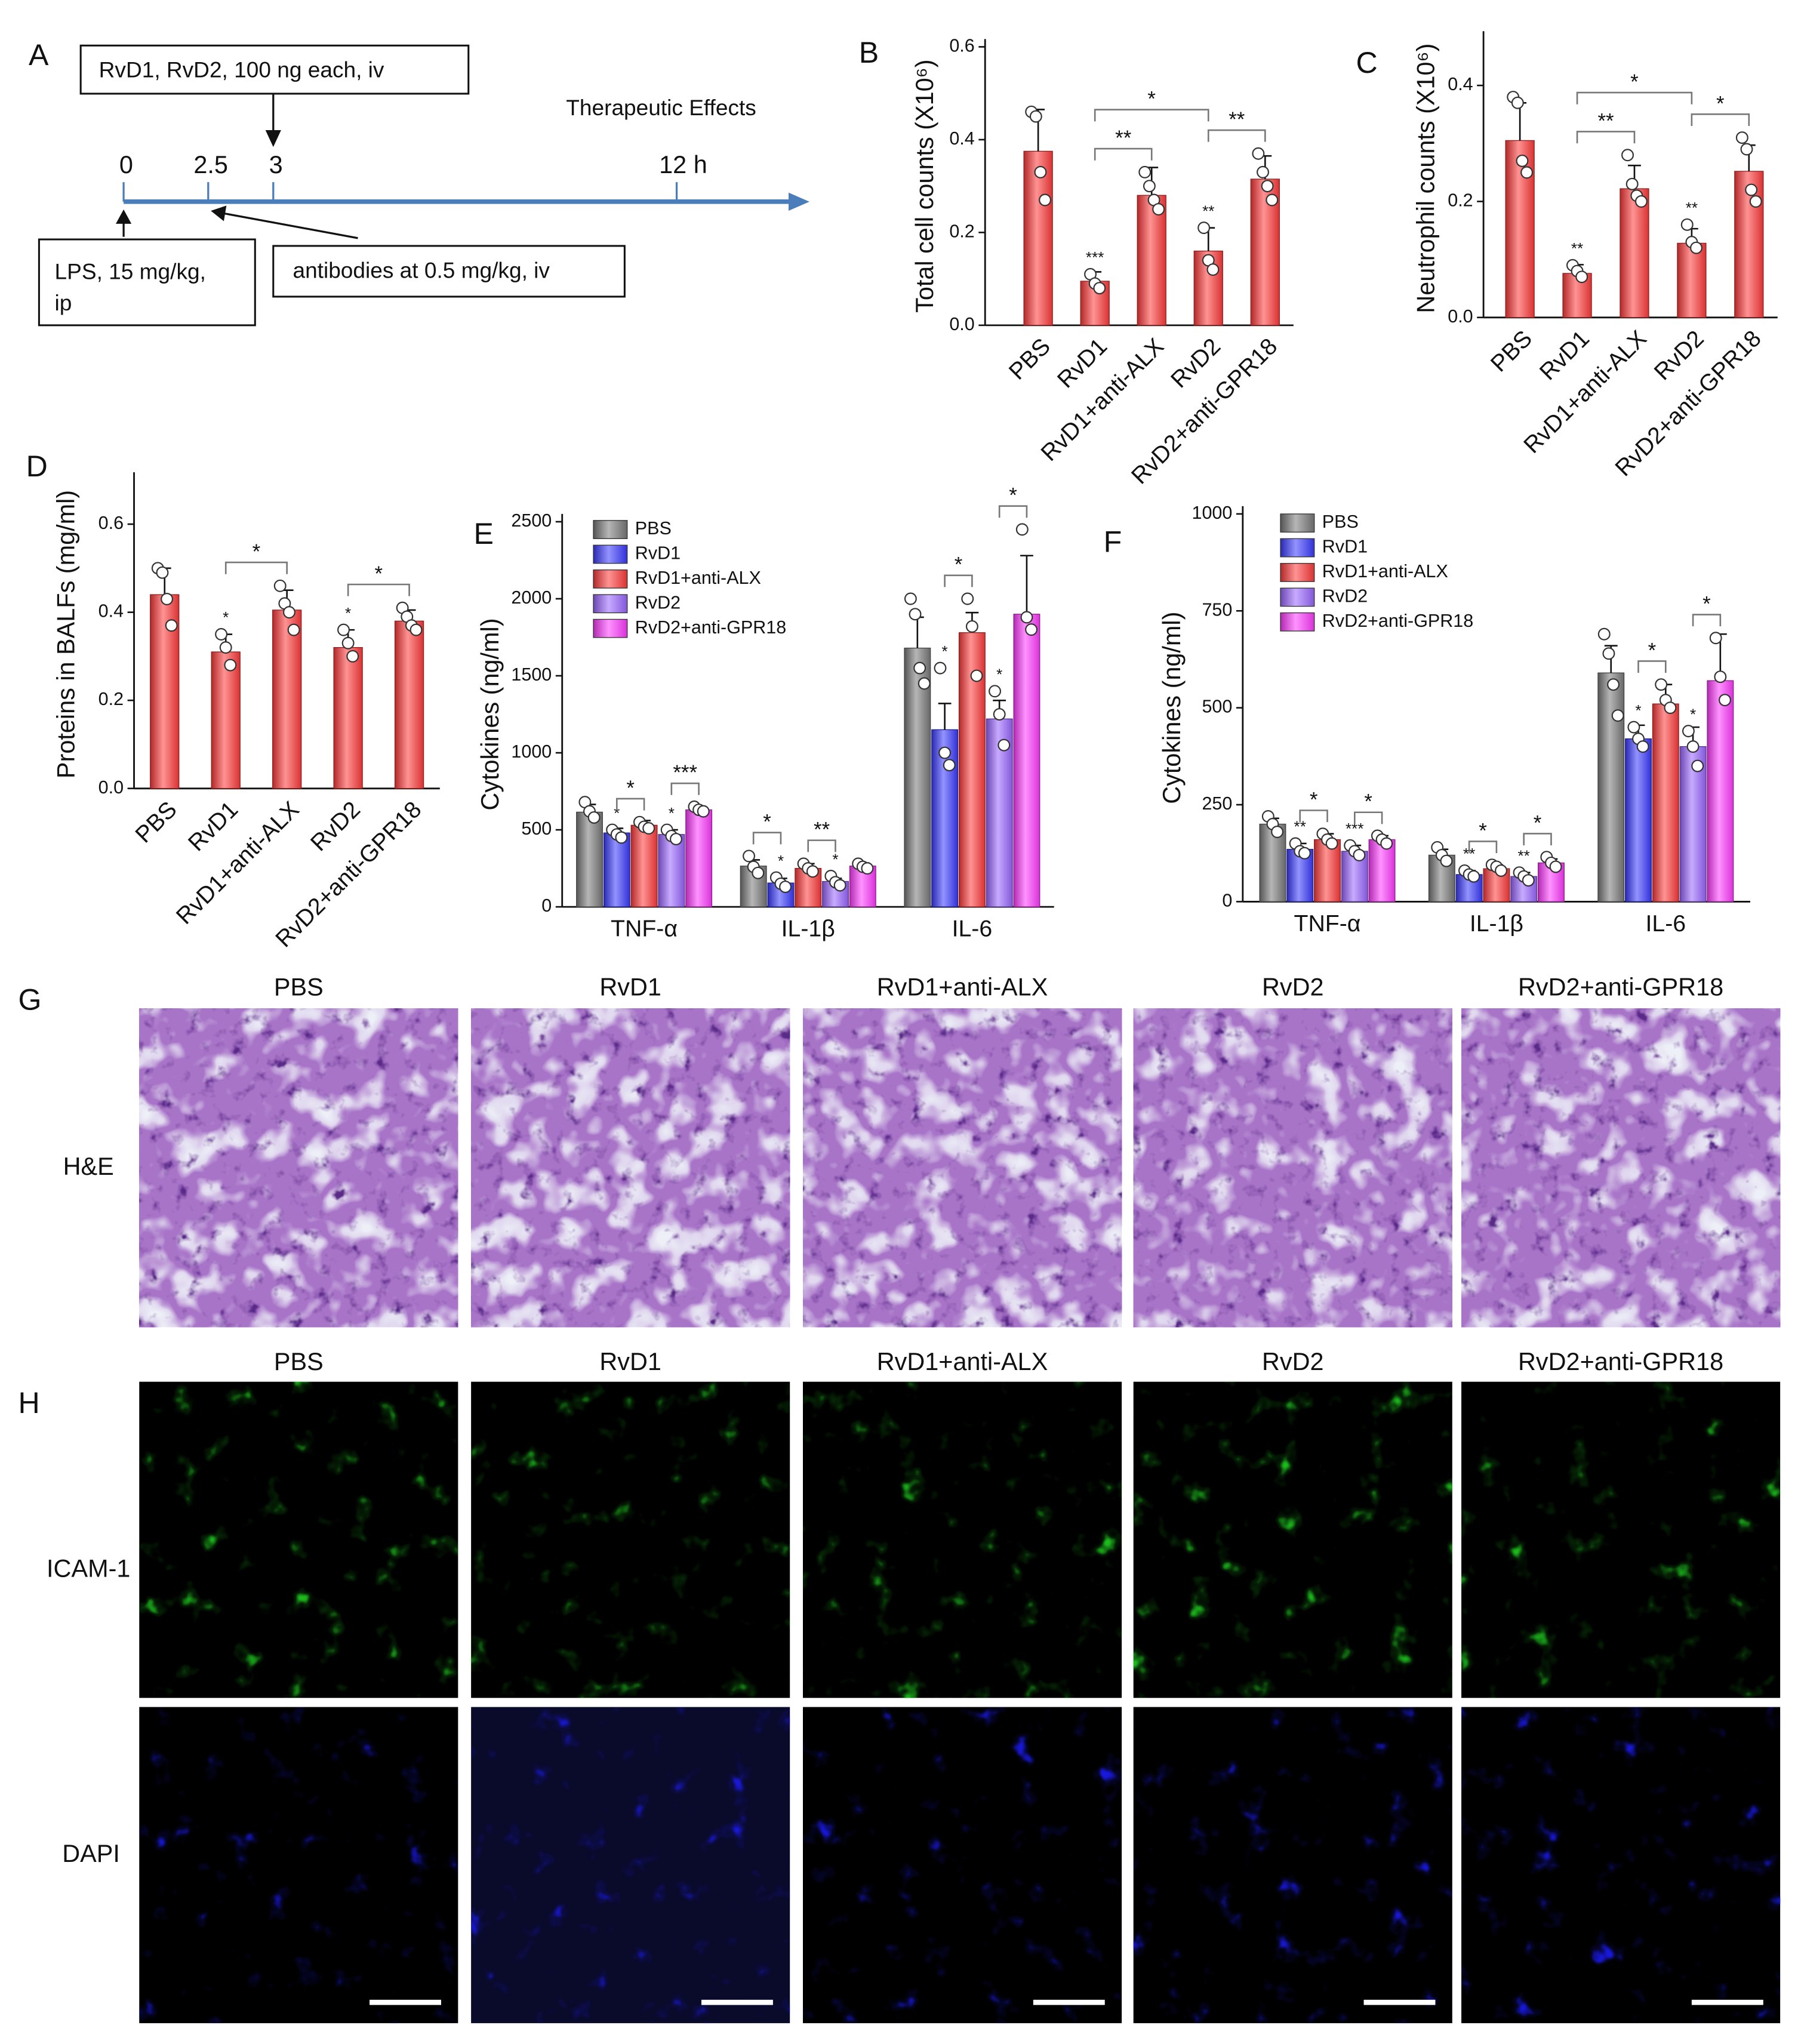  Describe the element at coordinates (962, 987) in the screenshot. I see `column-label: RvD1+anti-ALX` at that location.